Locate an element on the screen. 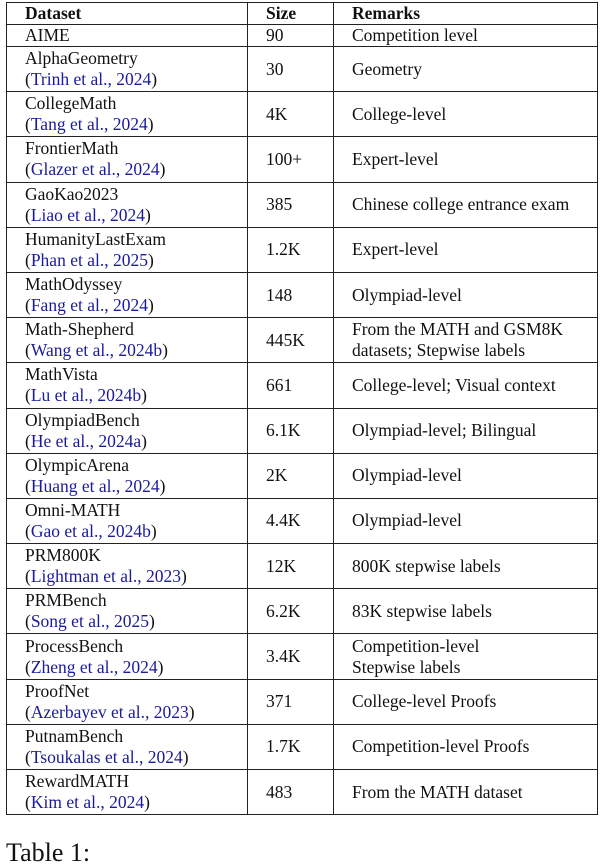 The width and height of the screenshot is (602, 868). citation-link: Fang et al., 2024 is located at coordinates (89, 305).